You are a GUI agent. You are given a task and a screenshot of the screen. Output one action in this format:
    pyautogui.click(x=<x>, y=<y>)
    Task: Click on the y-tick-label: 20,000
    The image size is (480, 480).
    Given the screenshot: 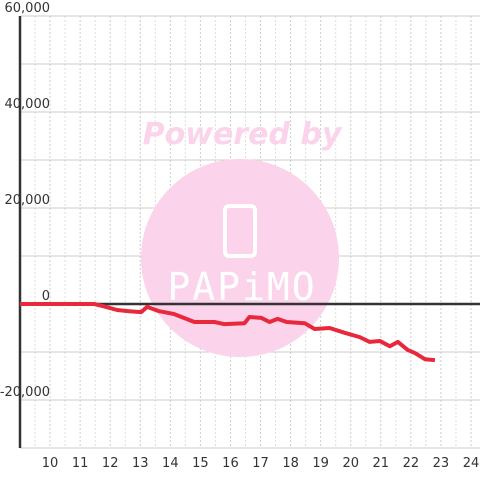 What is the action you would take?
    pyautogui.click(x=28, y=200)
    